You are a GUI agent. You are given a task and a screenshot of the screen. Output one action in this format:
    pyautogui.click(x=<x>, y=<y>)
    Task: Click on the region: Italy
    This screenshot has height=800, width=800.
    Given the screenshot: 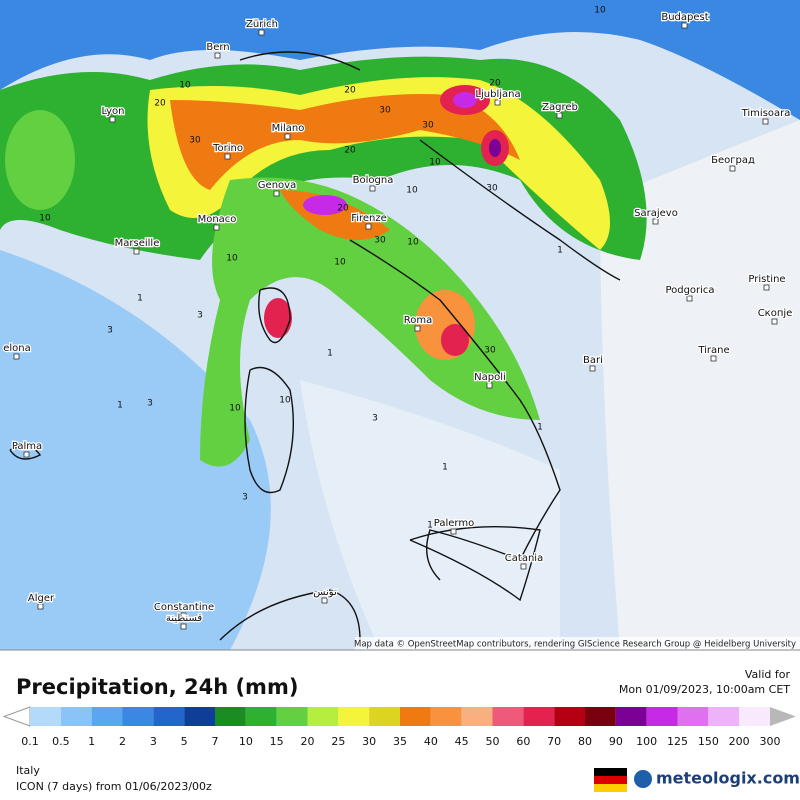 What is the action you would take?
    pyautogui.click(x=28, y=770)
    